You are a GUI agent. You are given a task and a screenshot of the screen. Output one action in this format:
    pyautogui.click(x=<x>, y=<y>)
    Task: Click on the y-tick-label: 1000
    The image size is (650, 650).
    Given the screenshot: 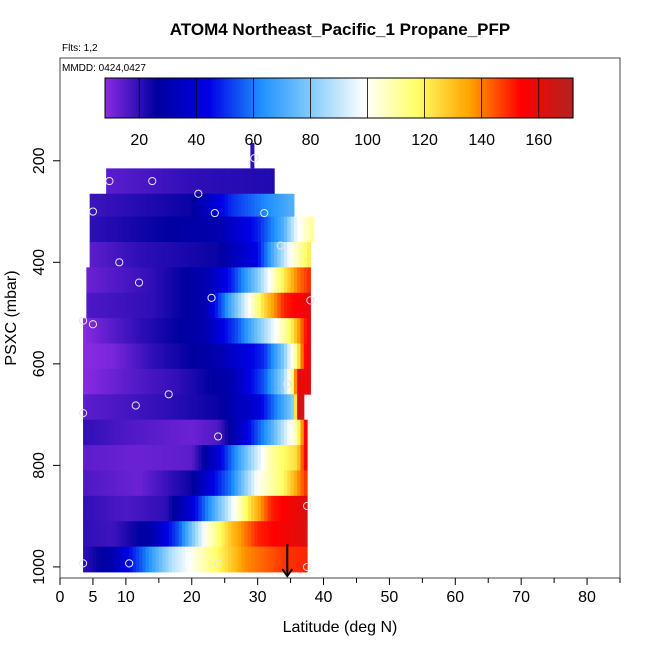 What is the action you would take?
    pyautogui.click(x=39, y=567)
    